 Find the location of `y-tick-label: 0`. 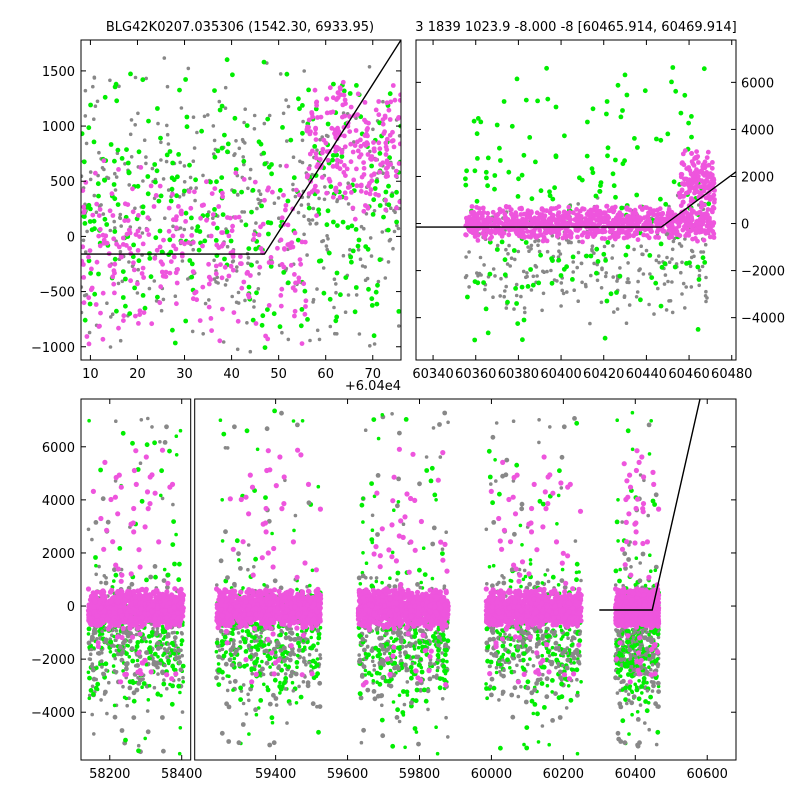

y-tick-label: 0 is located at coordinates (71, 237).